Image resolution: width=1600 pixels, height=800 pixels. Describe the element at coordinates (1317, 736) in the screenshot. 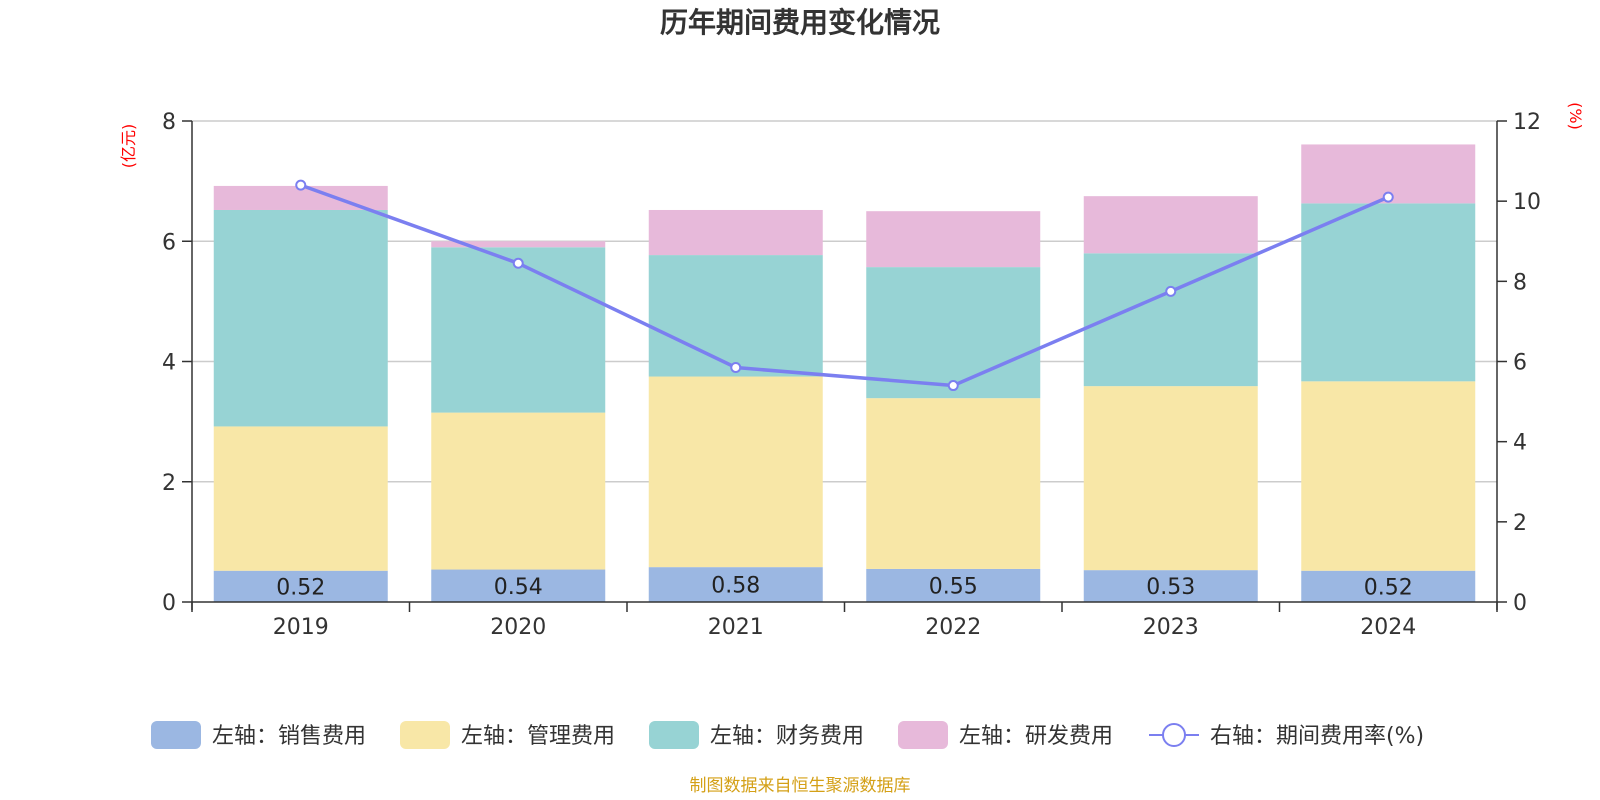

I see `legend-label: 右轴：期间费用率(%)` at that location.